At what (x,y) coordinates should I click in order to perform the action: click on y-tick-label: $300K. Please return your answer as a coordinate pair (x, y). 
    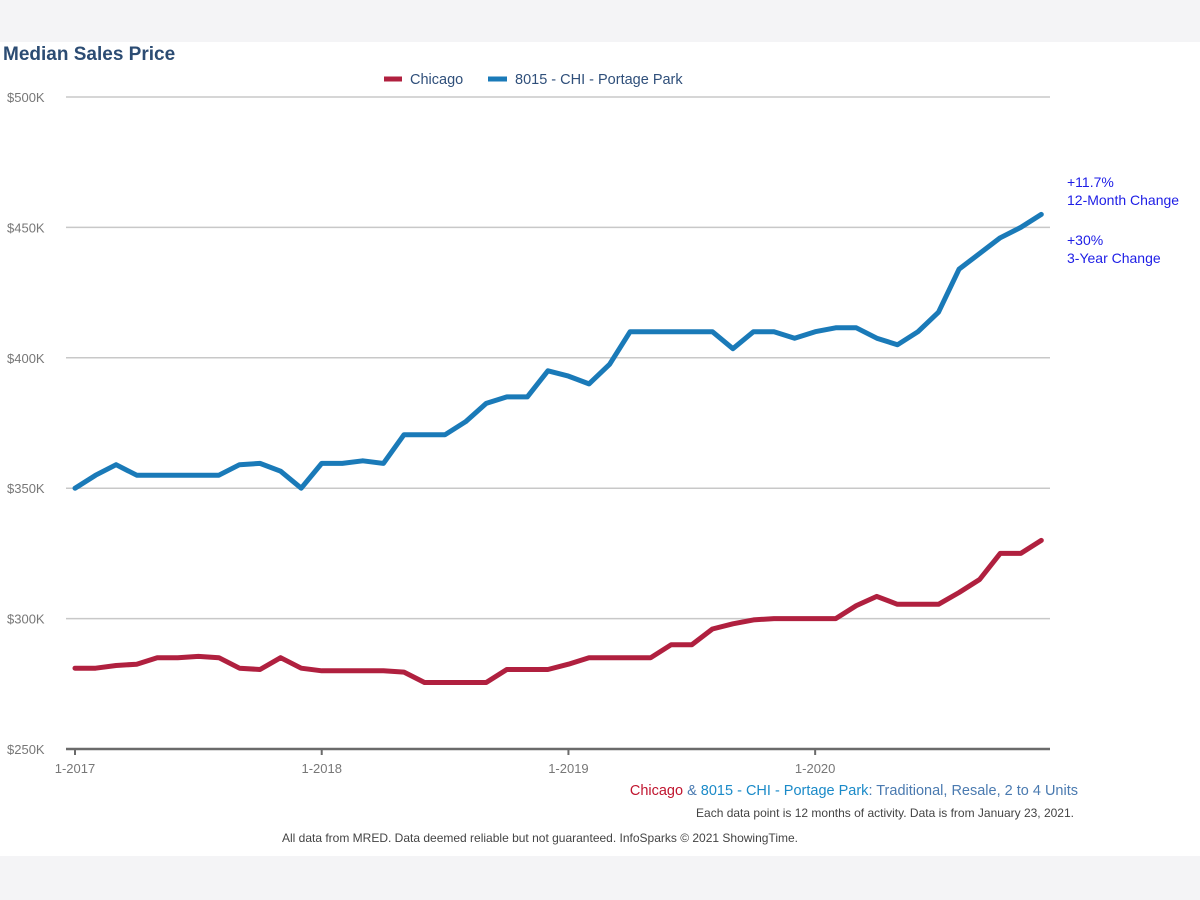
    Looking at the image, I should click on (26, 619).